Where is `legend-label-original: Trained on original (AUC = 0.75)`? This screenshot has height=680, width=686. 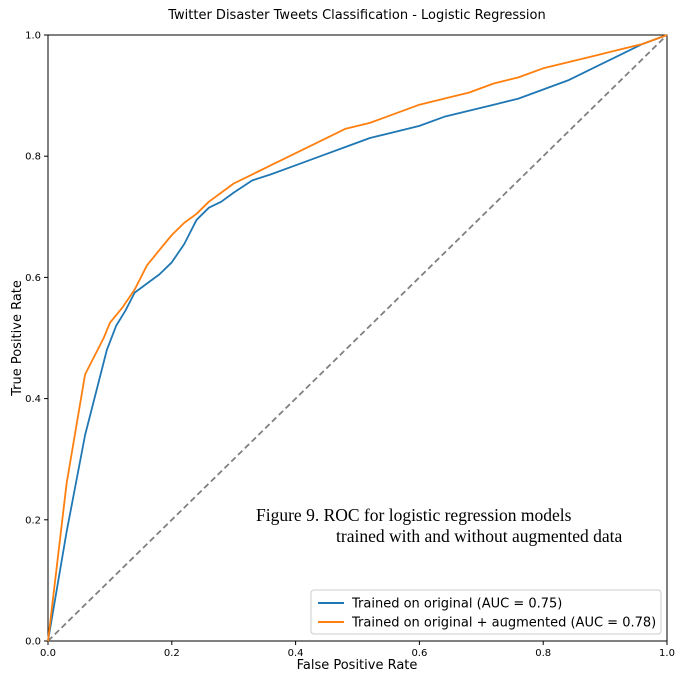 legend-label-original: Trained on original (AUC = 0.75) is located at coordinates (456, 604).